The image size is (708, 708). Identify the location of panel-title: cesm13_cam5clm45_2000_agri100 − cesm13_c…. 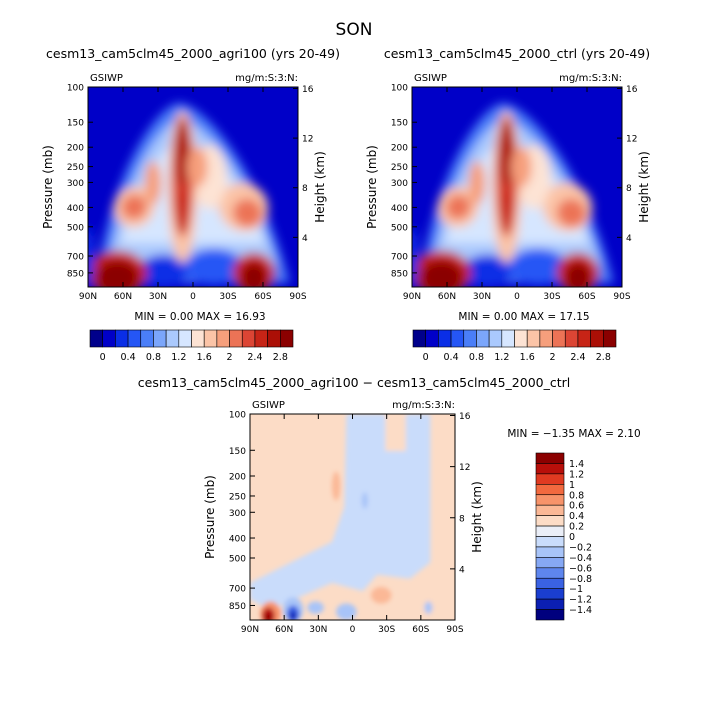
(354, 382).